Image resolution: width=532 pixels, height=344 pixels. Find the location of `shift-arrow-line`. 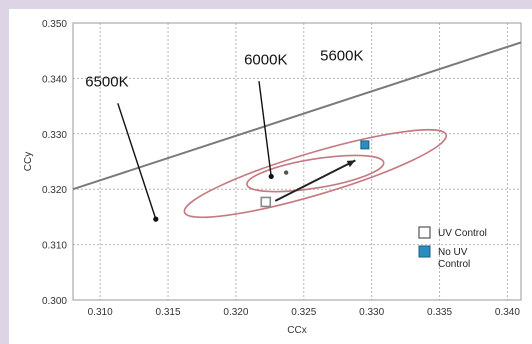

shift-arrow-line is located at coordinates (315, 180).